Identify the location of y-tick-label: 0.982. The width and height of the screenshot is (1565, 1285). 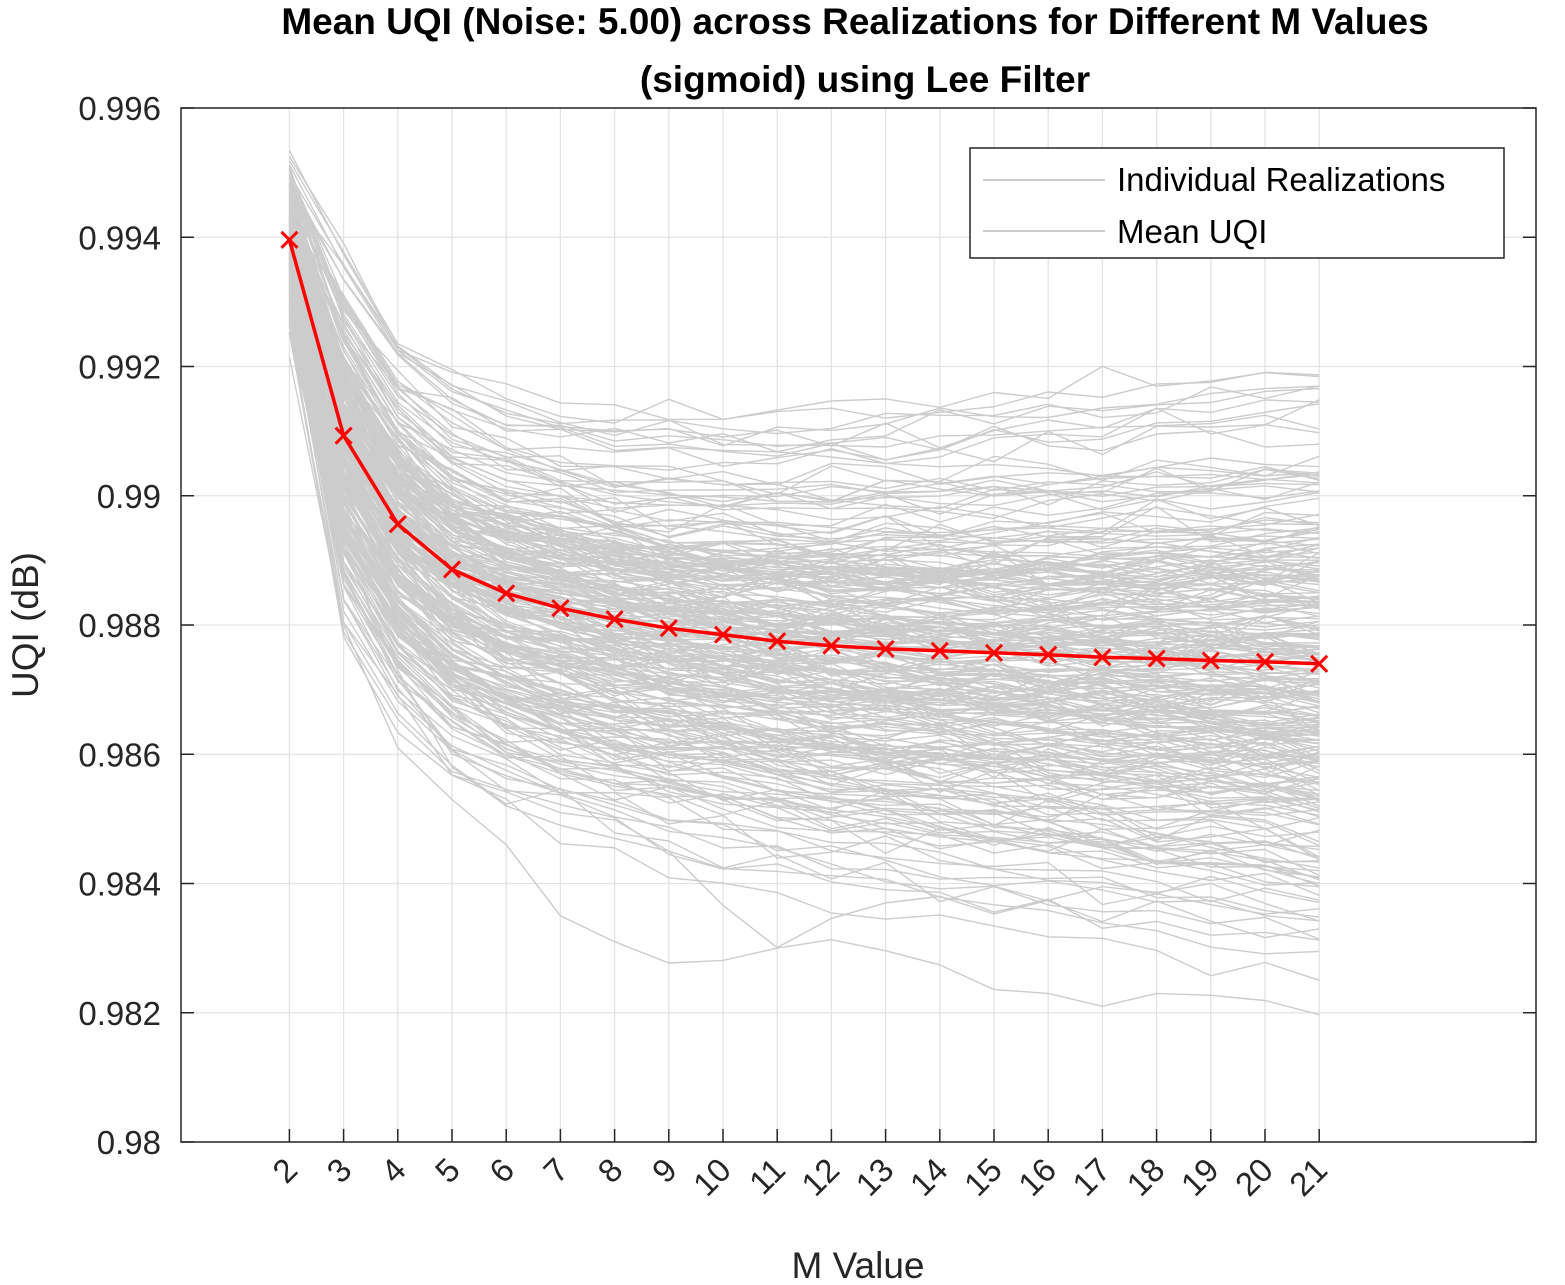
(119, 1013).